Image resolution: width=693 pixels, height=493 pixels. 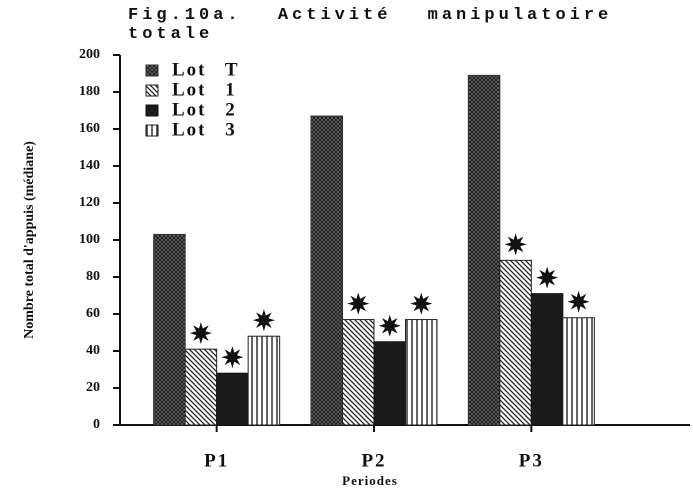 I want to click on y-tick-label: 40, so click(x=93, y=350).